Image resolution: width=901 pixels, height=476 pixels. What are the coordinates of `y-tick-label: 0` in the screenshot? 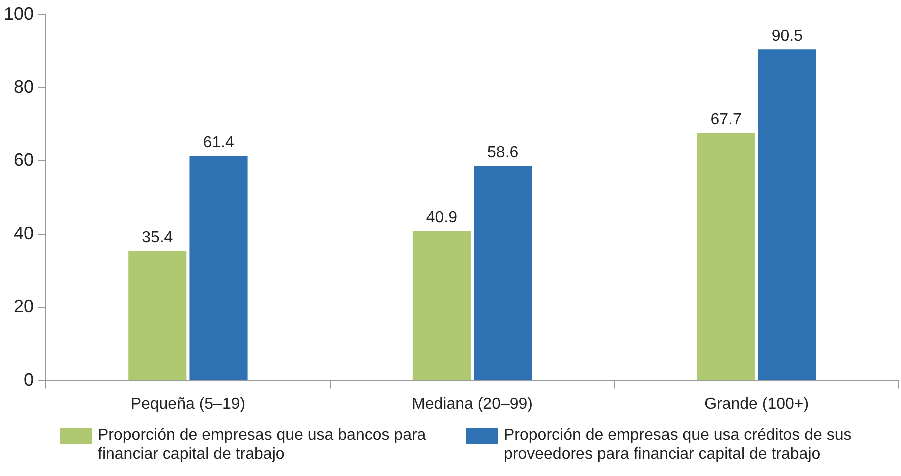 It's located at (29, 380).